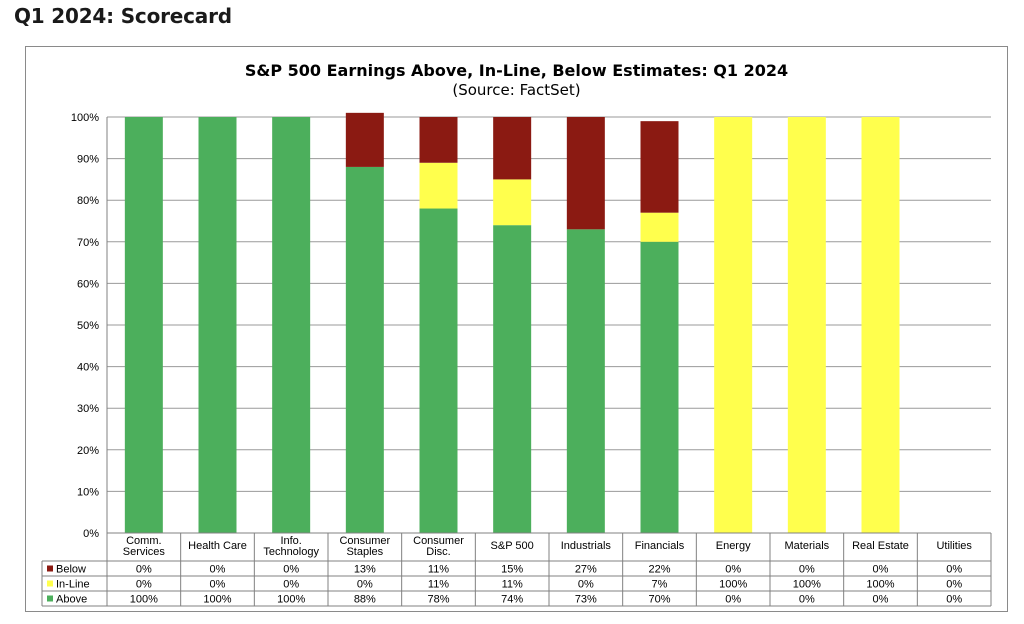  What do you see at coordinates (512, 600) in the screenshot?
I see `data-label: 74%` at bounding box center [512, 600].